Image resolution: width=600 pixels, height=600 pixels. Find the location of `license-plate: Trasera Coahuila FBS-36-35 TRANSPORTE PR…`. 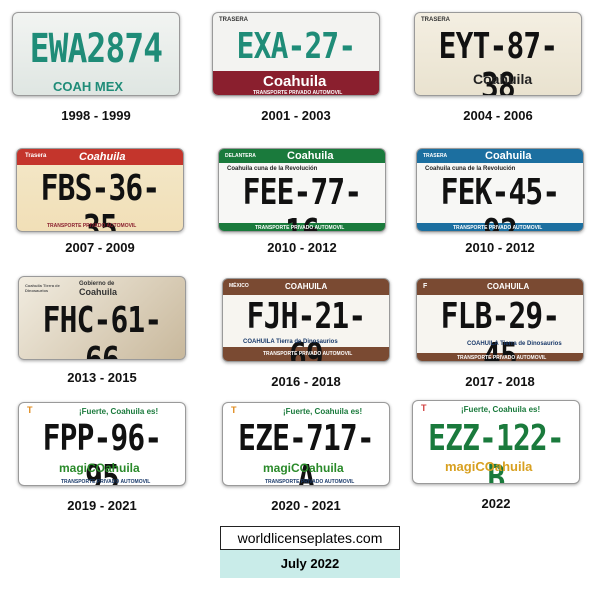

license-plate: Trasera Coahuila FBS-36-35 TRANSPORTE PR… is located at coordinates (100, 190).